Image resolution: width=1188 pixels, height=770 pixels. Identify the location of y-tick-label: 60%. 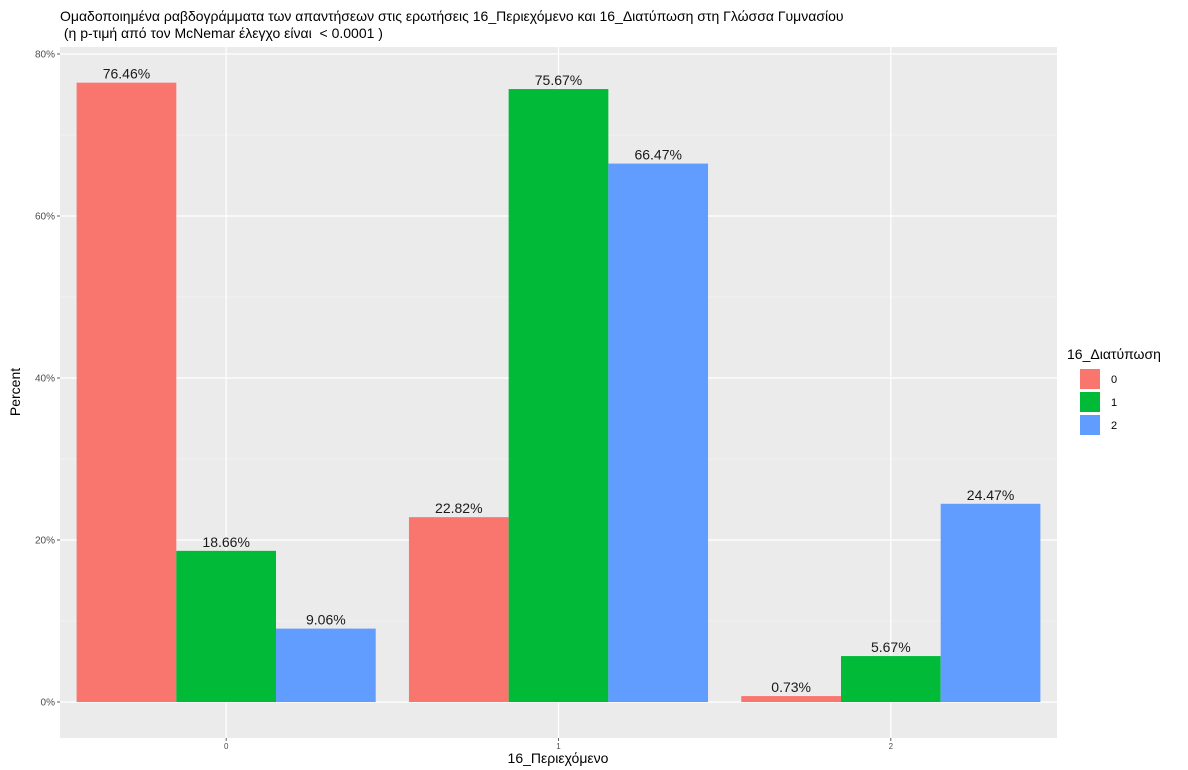
(45, 217).